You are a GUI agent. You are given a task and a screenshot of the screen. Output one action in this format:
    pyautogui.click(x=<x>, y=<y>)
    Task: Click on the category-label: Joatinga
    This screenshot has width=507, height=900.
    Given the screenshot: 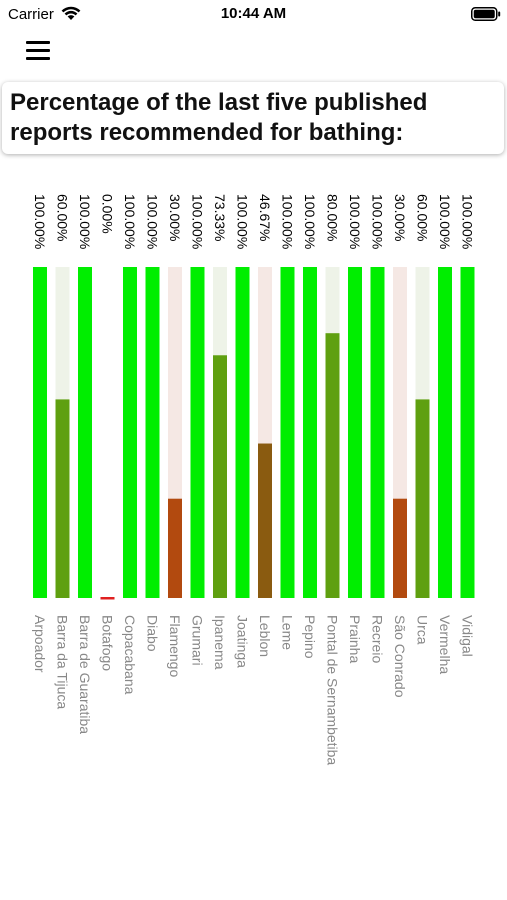 What is the action you would take?
    pyautogui.click(x=243, y=641)
    